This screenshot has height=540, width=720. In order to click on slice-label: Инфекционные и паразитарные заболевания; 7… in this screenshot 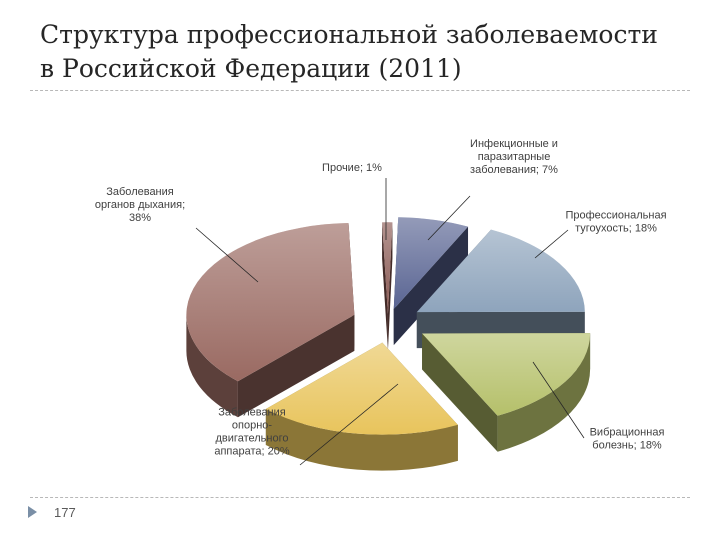, I will do `click(514, 157)`.